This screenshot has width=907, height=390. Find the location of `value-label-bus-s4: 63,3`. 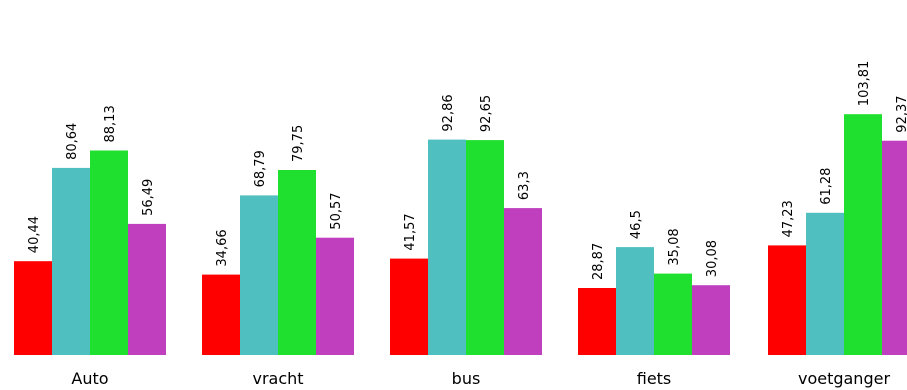

value-label-bus-s4: 63,3 is located at coordinates (524, 185).